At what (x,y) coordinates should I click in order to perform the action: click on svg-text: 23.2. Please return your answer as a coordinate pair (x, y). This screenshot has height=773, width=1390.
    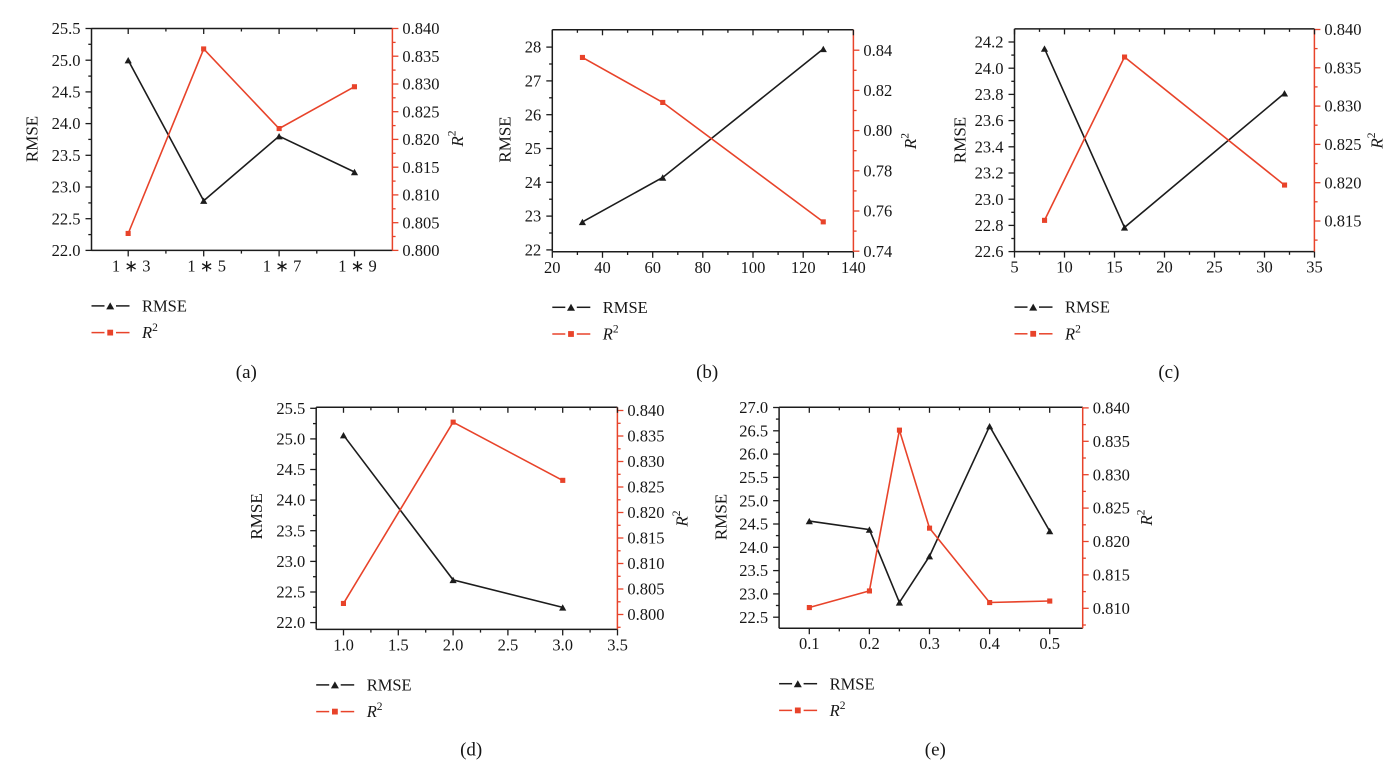
    Looking at the image, I should click on (989, 173).